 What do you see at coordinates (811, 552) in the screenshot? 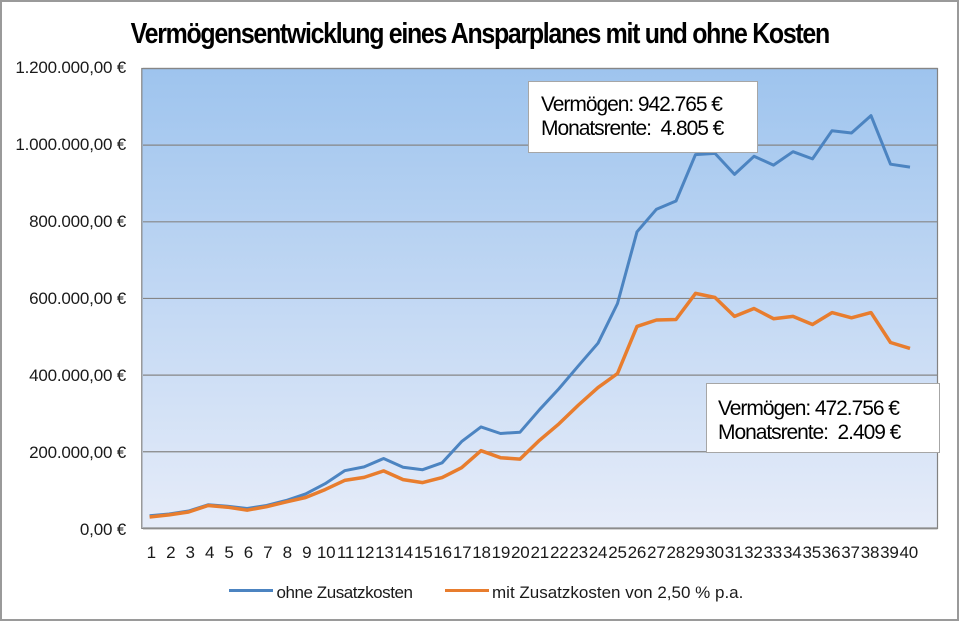
I see `svg-text: 35` at bounding box center [811, 552].